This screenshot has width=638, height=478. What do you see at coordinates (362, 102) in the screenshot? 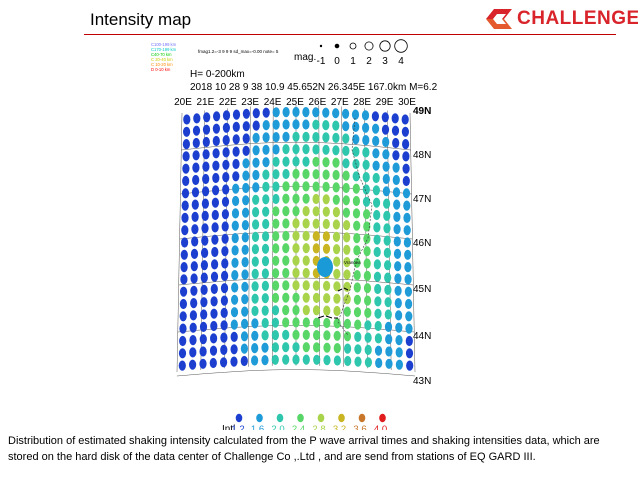
I see `lon-label: 28E` at bounding box center [362, 102].